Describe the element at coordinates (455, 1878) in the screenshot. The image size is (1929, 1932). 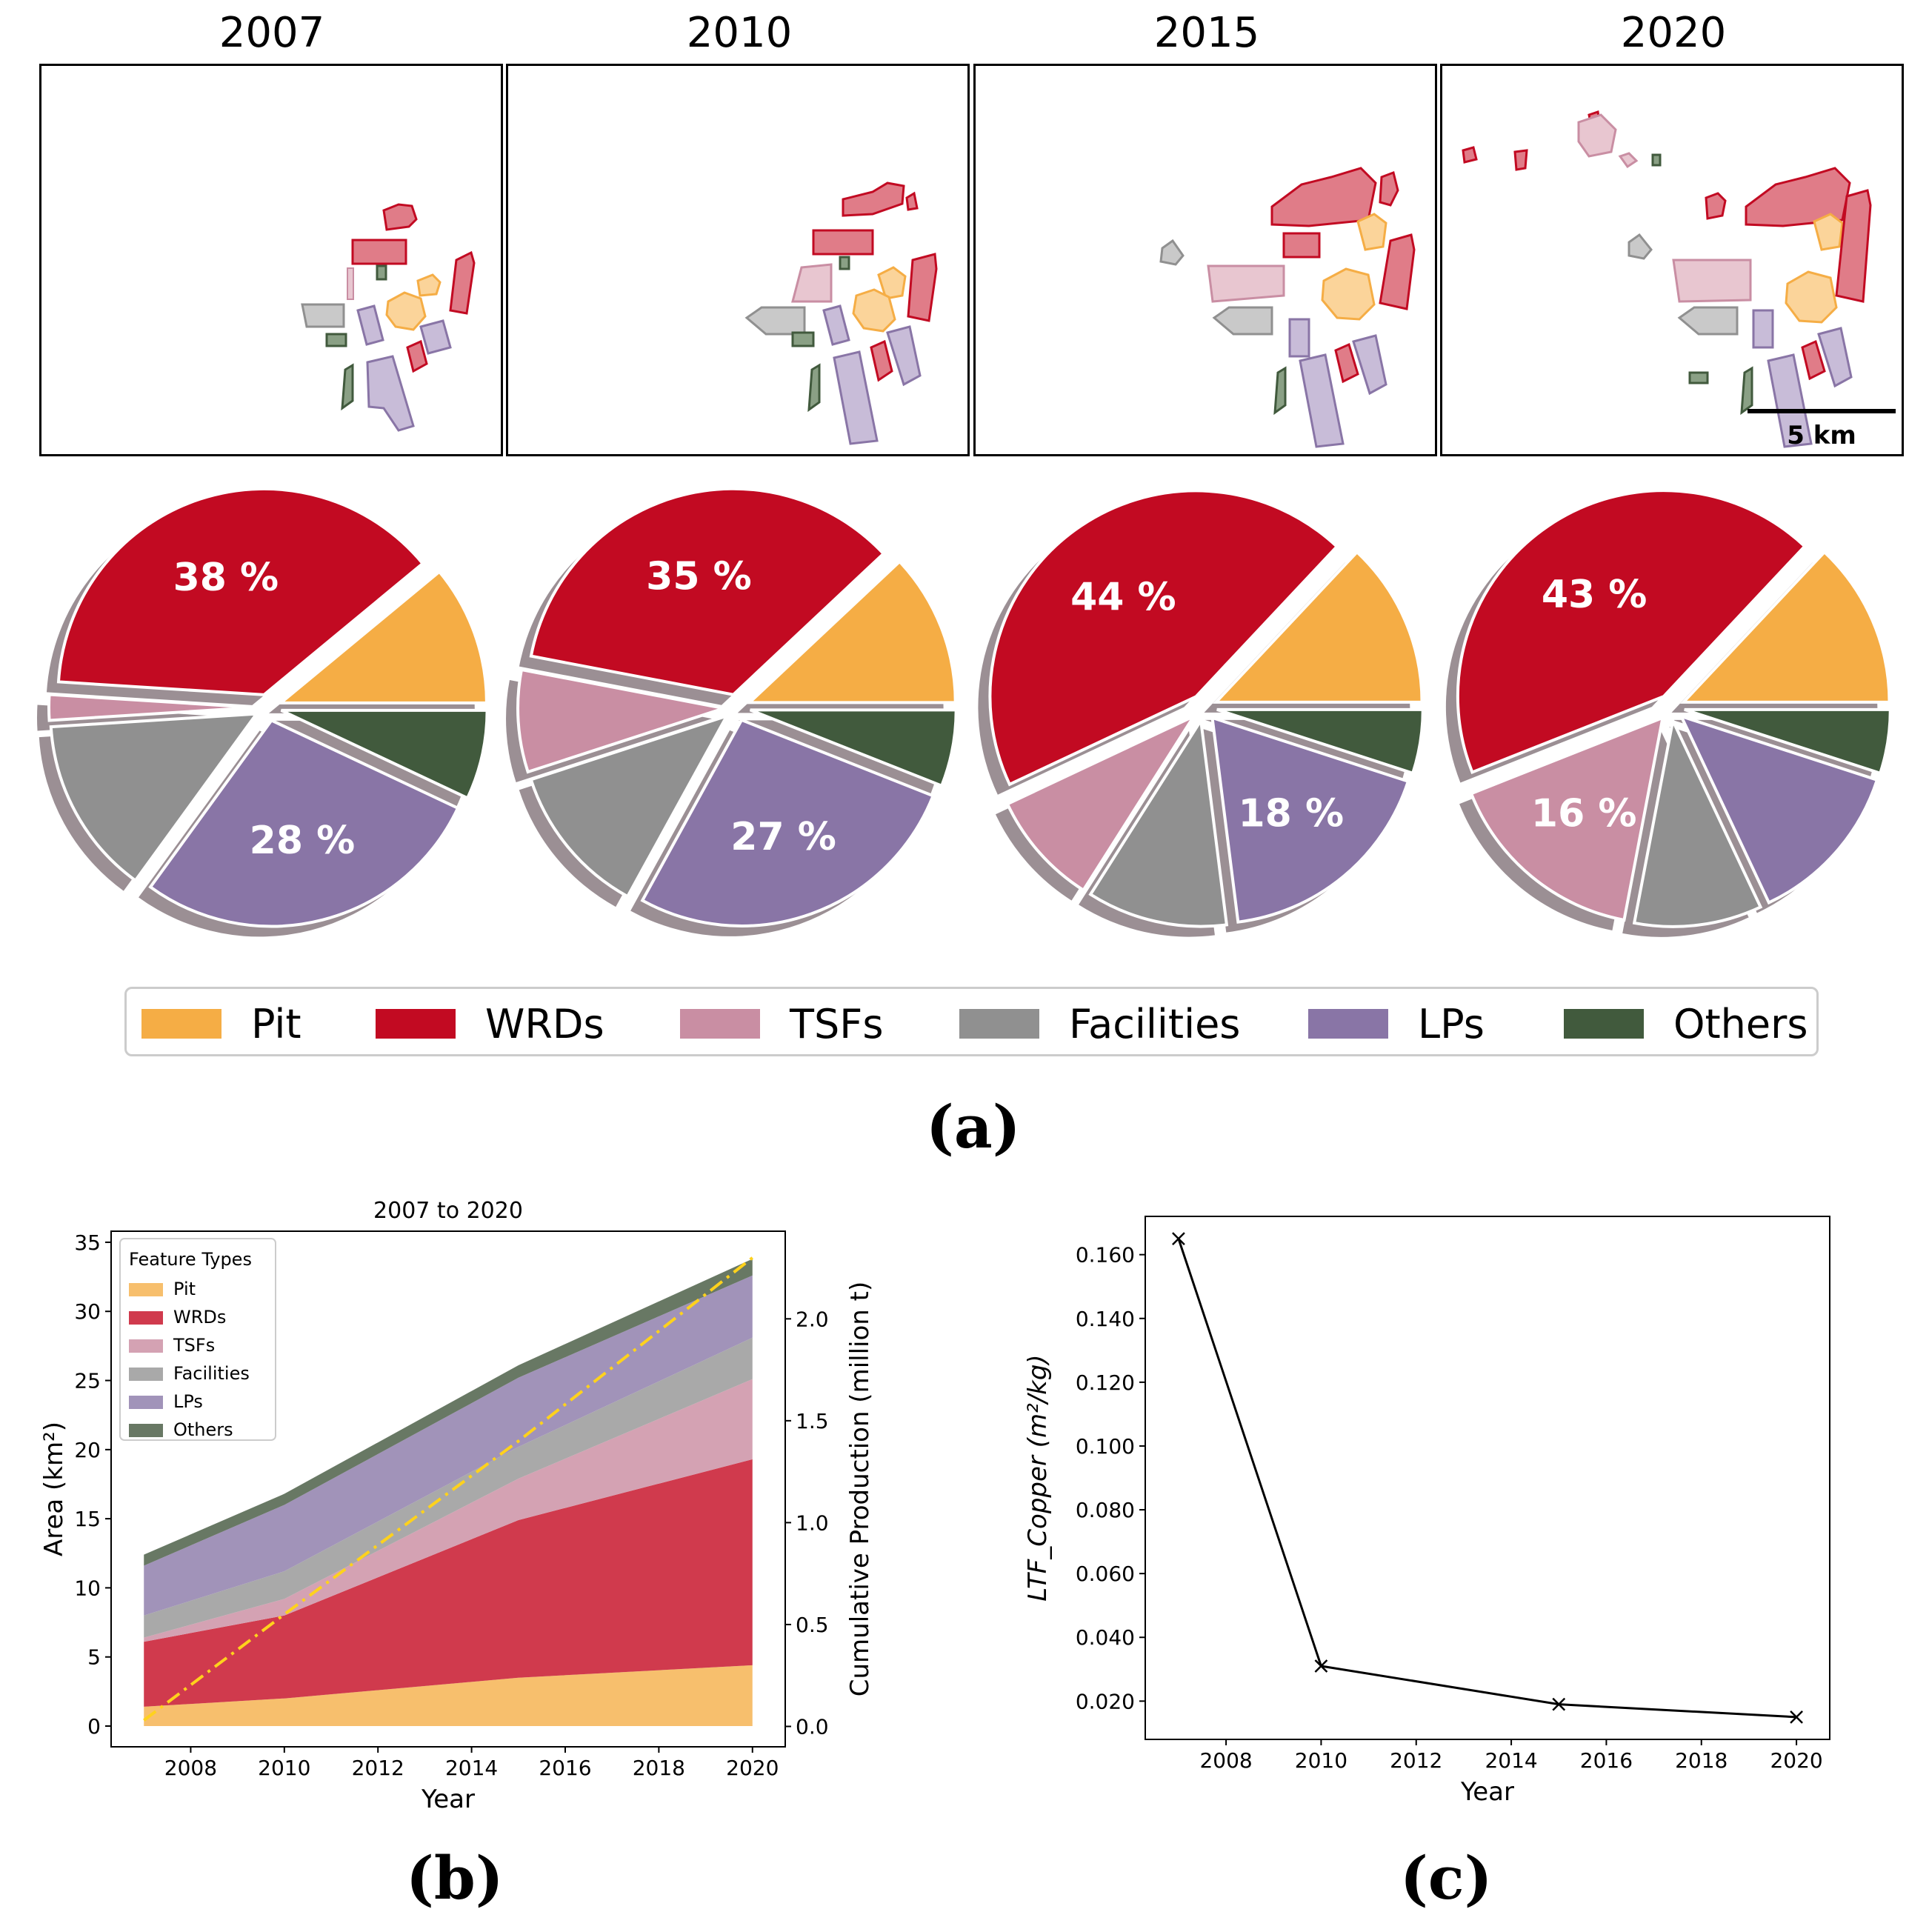
I see `panel-label-b: (b)` at that location.